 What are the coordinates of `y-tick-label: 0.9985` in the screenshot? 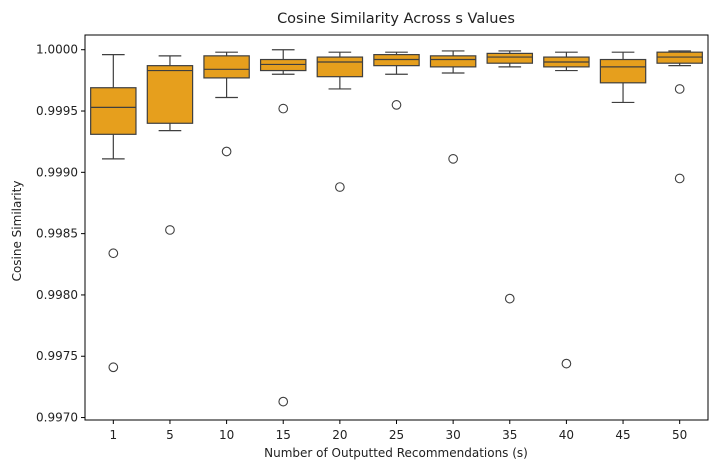 It's located at (57, 234).